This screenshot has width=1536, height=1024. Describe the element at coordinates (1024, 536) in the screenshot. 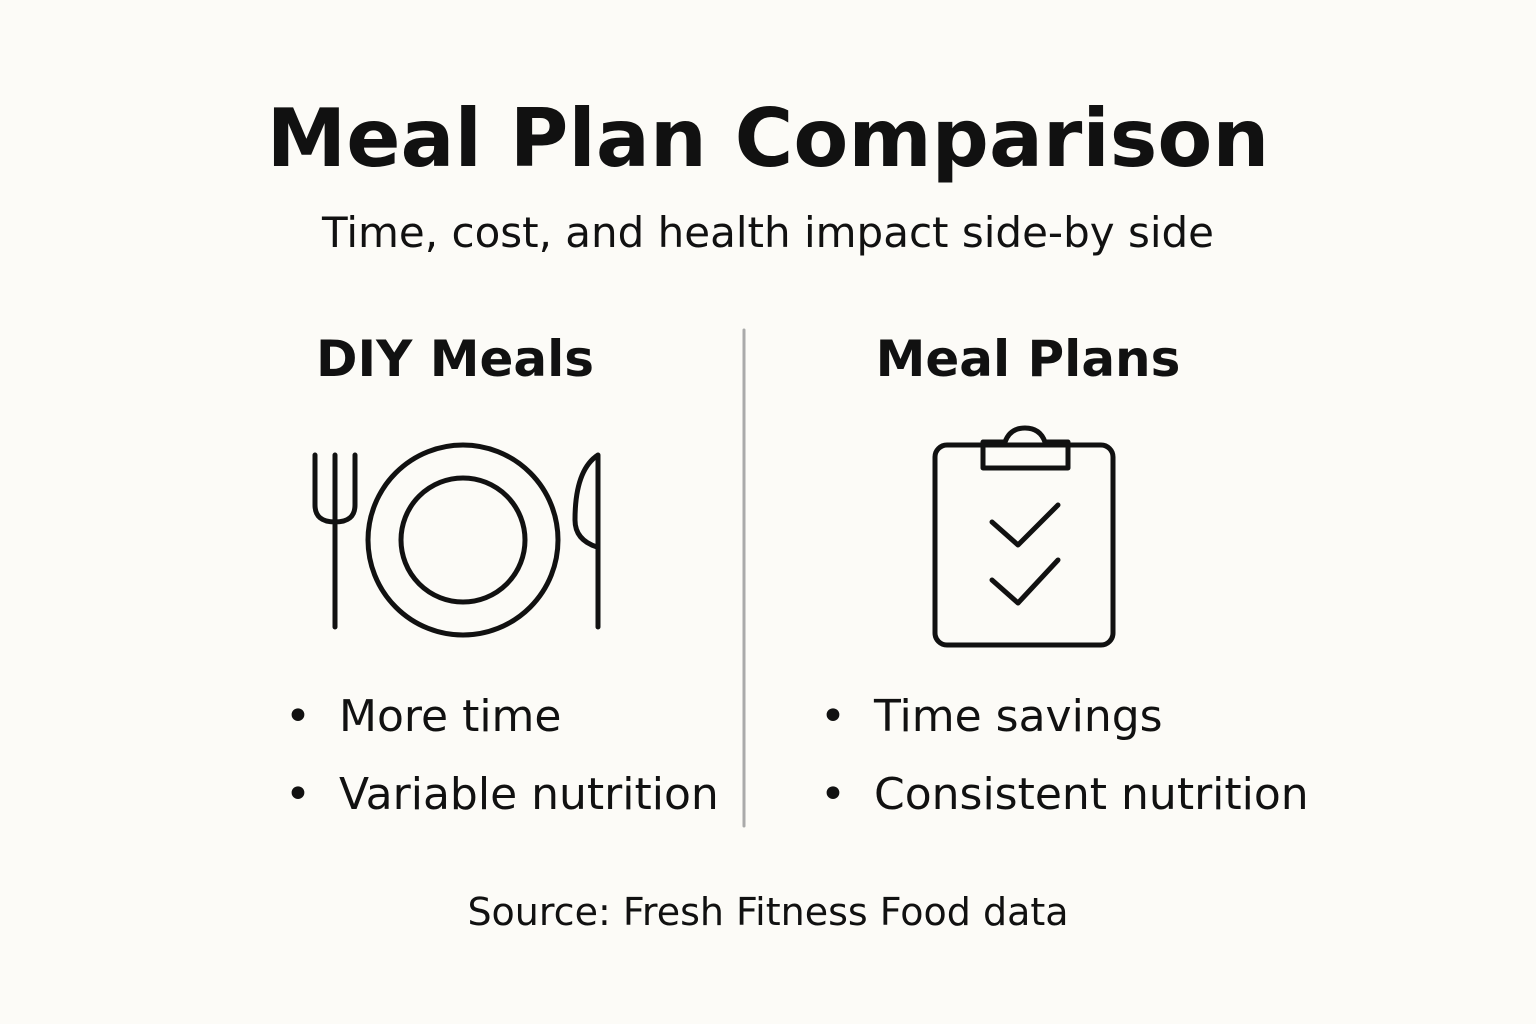

I see `clipboard-icon` at that location.